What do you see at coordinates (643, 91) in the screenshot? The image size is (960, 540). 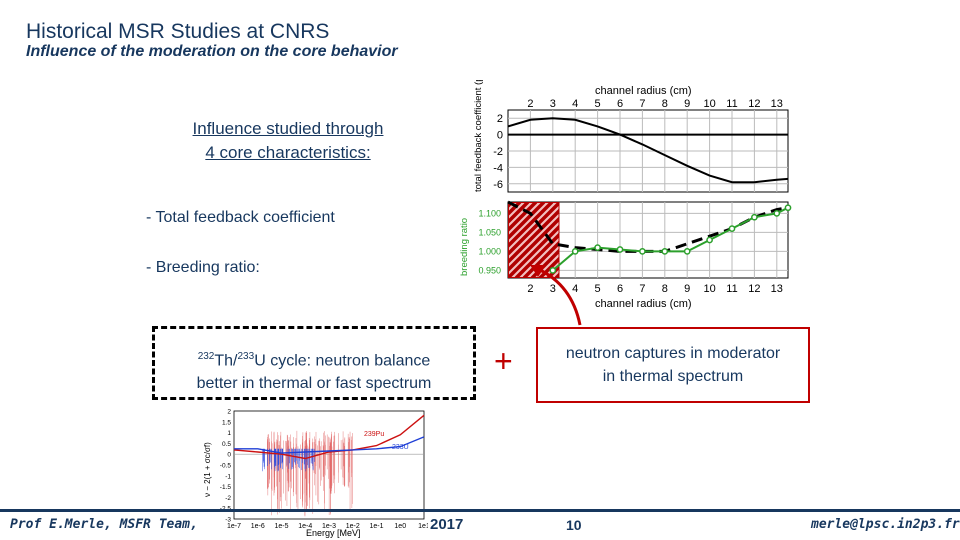 I see `top-x-axis-title: channel radius (cm)` at bounding box center [643, 91].